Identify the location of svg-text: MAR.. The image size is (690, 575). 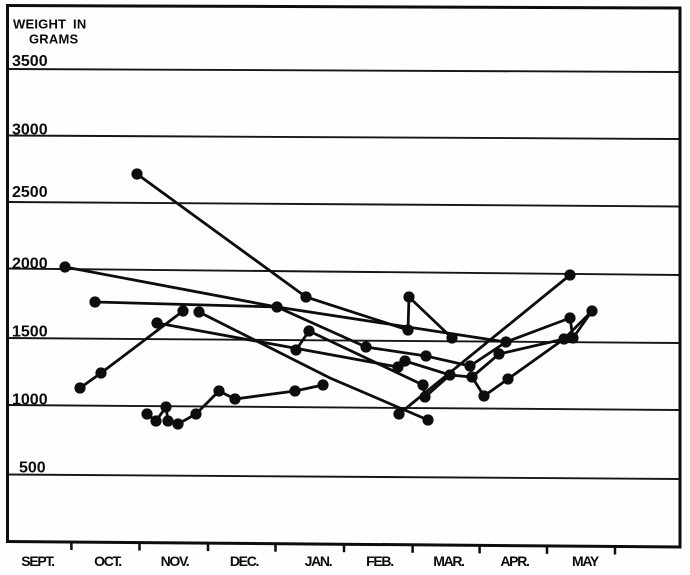
(448, 561).